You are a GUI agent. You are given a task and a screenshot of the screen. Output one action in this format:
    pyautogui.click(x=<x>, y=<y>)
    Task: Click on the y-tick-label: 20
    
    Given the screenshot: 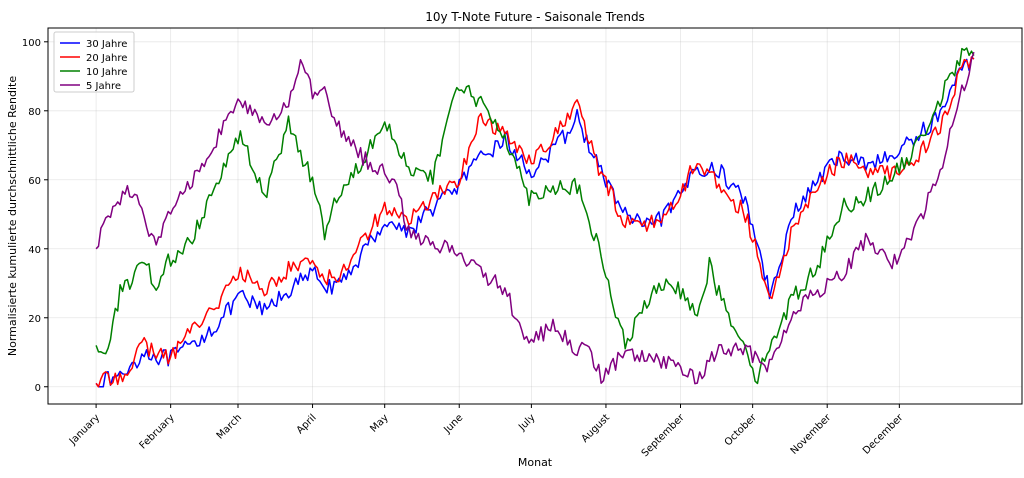 What is the action you would take?
    pyautogui.click(x=34, y=319)
    